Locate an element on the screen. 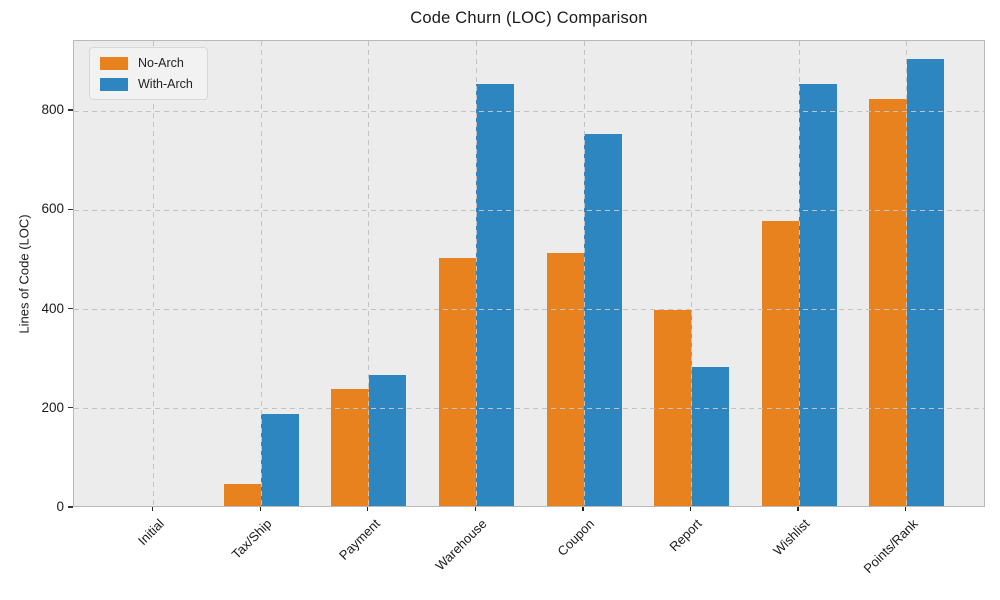 The image size is (1000, 600). chart-title: Code Churn (LOC) Comparison is located at coordinates (529, 18).